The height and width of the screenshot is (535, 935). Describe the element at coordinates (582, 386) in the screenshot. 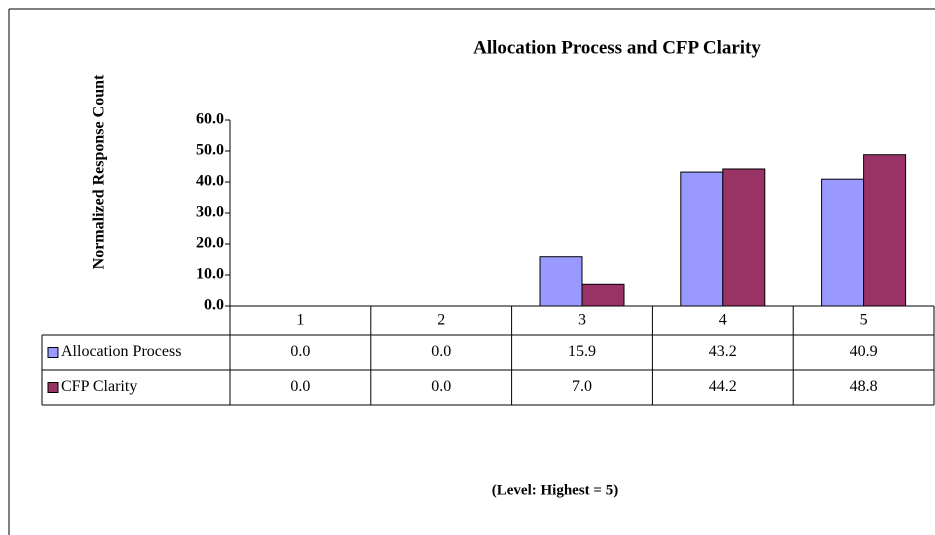

I see `table-value: 7.0` at that location.